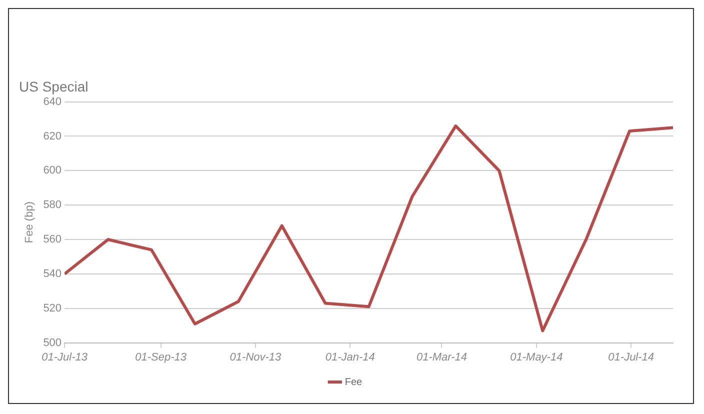 The width and height of the screenshot is (704, 414). What do you see at coordinates (52, 308) in the screenshot?
I see `y-tick-label: 520` at bounding box center [52, 308].